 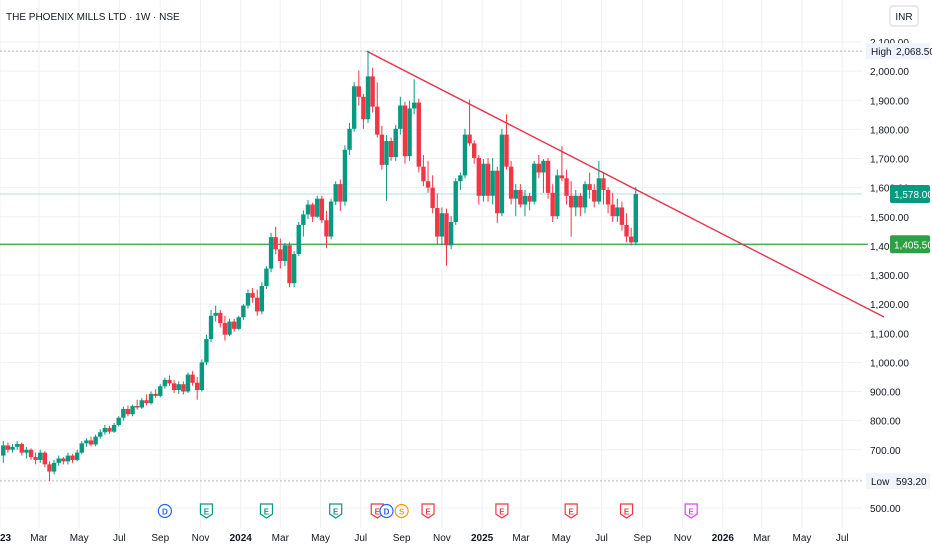 What do you see at coordinates (880, 482) in the screenshot?
I see `low-marker-label: Low` at bounding box center [880, 482].